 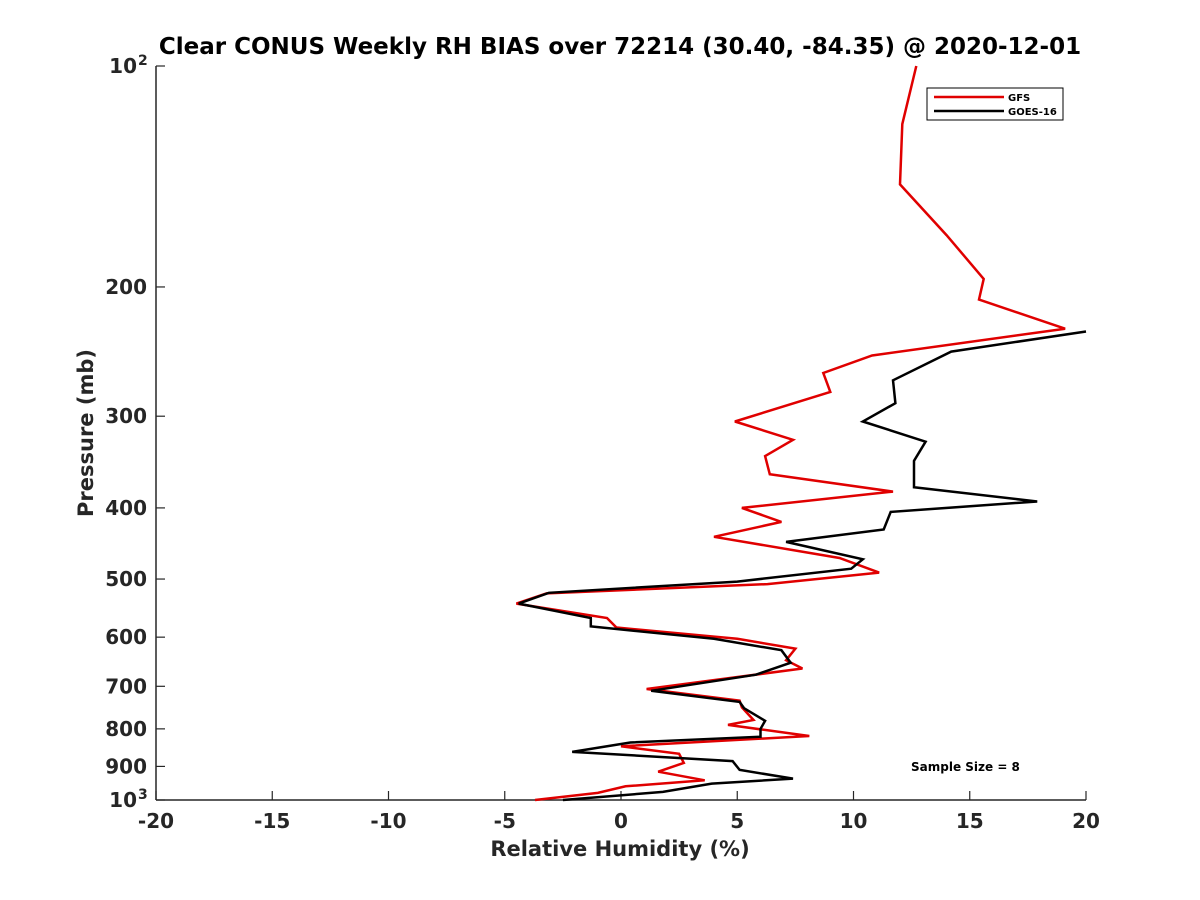 What do you see at coordinates (126, 686) in the screenshot?
I see `y-tick-label: 700` at bounding box center [126, 686].